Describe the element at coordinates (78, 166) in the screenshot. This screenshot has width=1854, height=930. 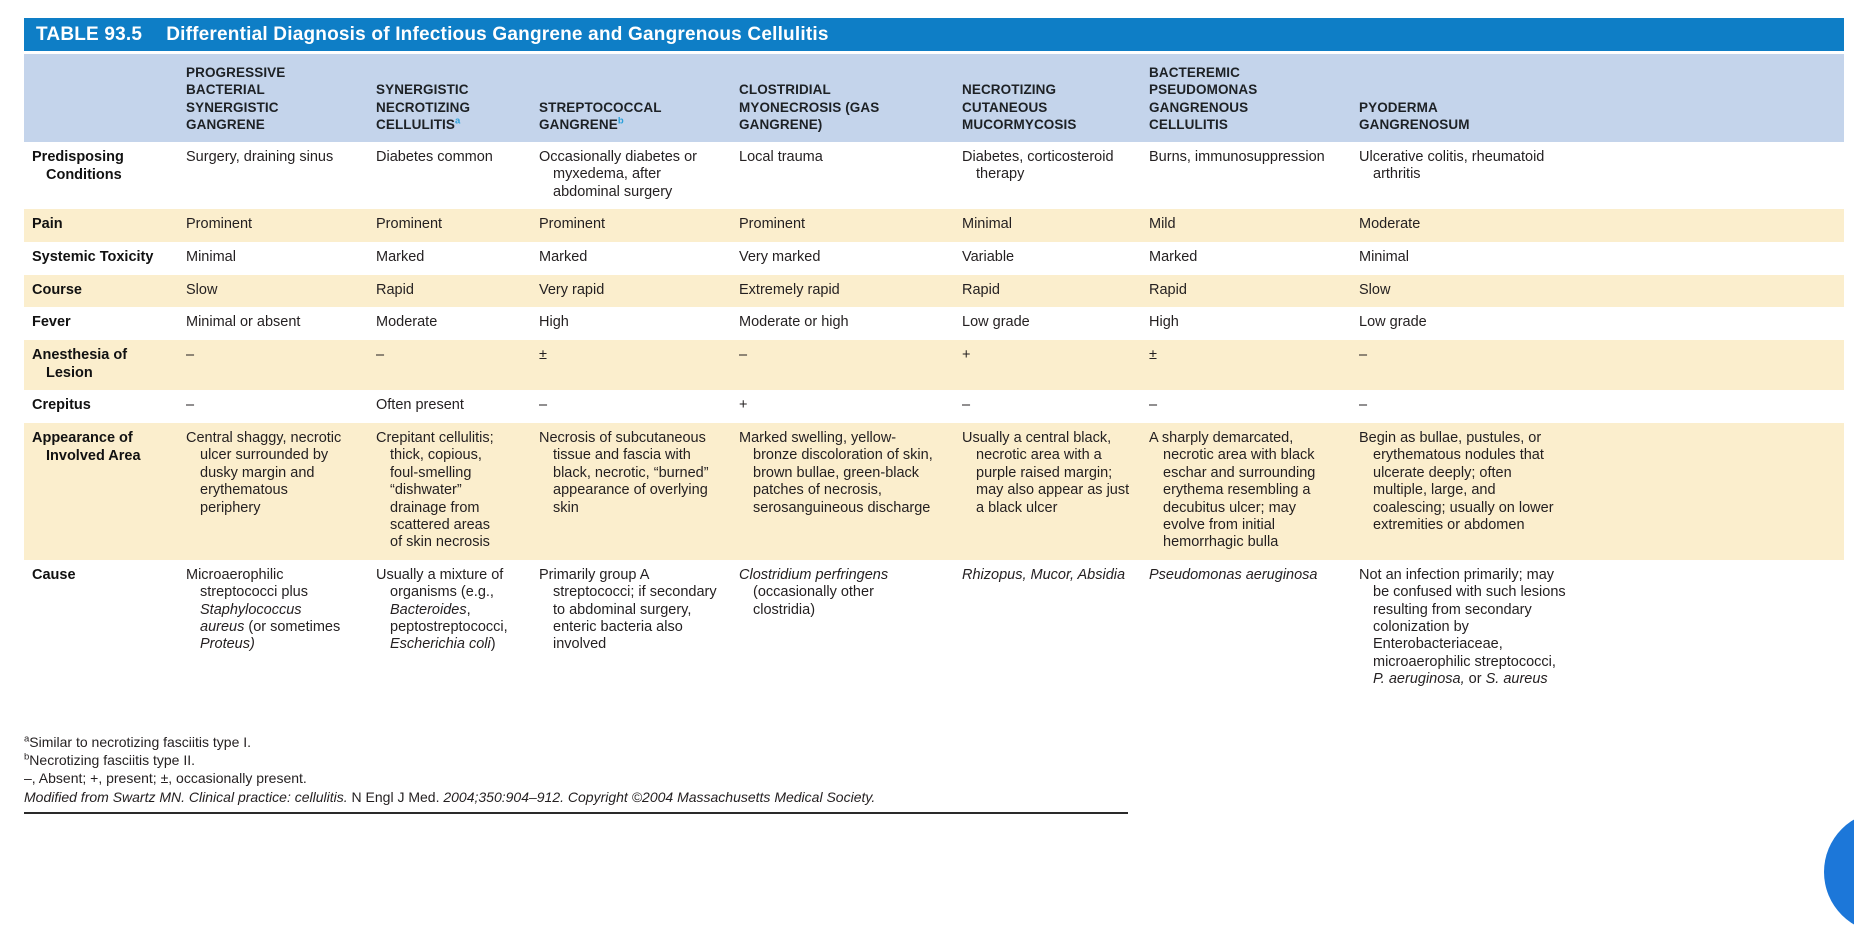
I see `row-label: Predisposing Conditions` at that location.